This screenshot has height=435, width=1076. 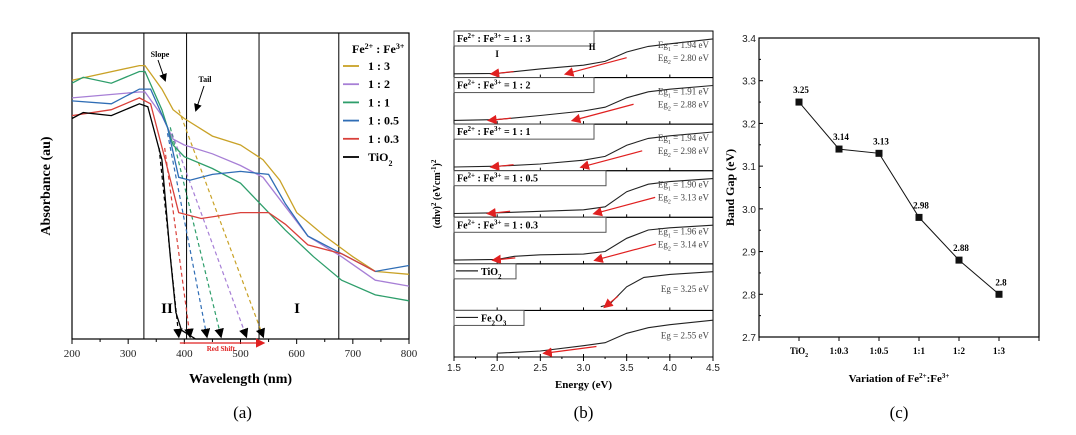 I want to click on x-tick-label: 4.0, so click(x=670, y=368).